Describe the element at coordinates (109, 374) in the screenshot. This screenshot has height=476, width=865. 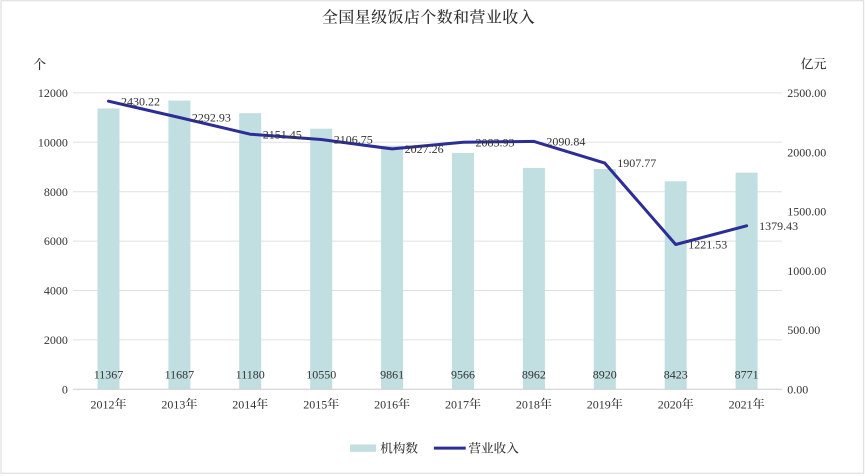
I see `svg-text: 11367` at that location.